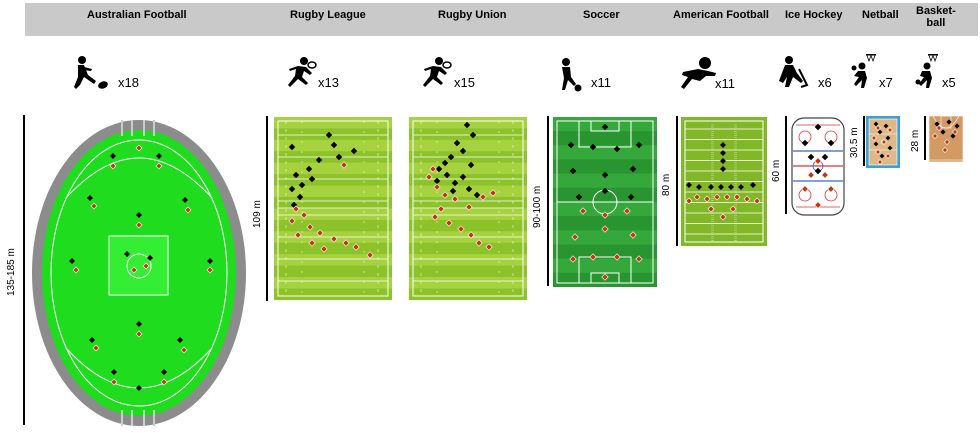  Describe the element at coordinates (24, 270) in the screenshot. I see `length-bar-australian-football` at that location.